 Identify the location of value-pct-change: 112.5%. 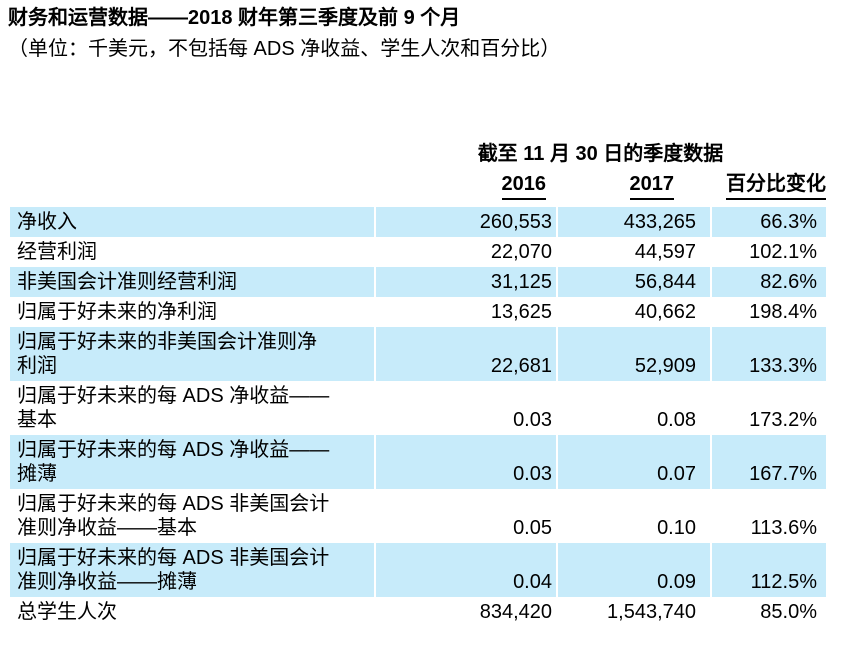
(768, 570).